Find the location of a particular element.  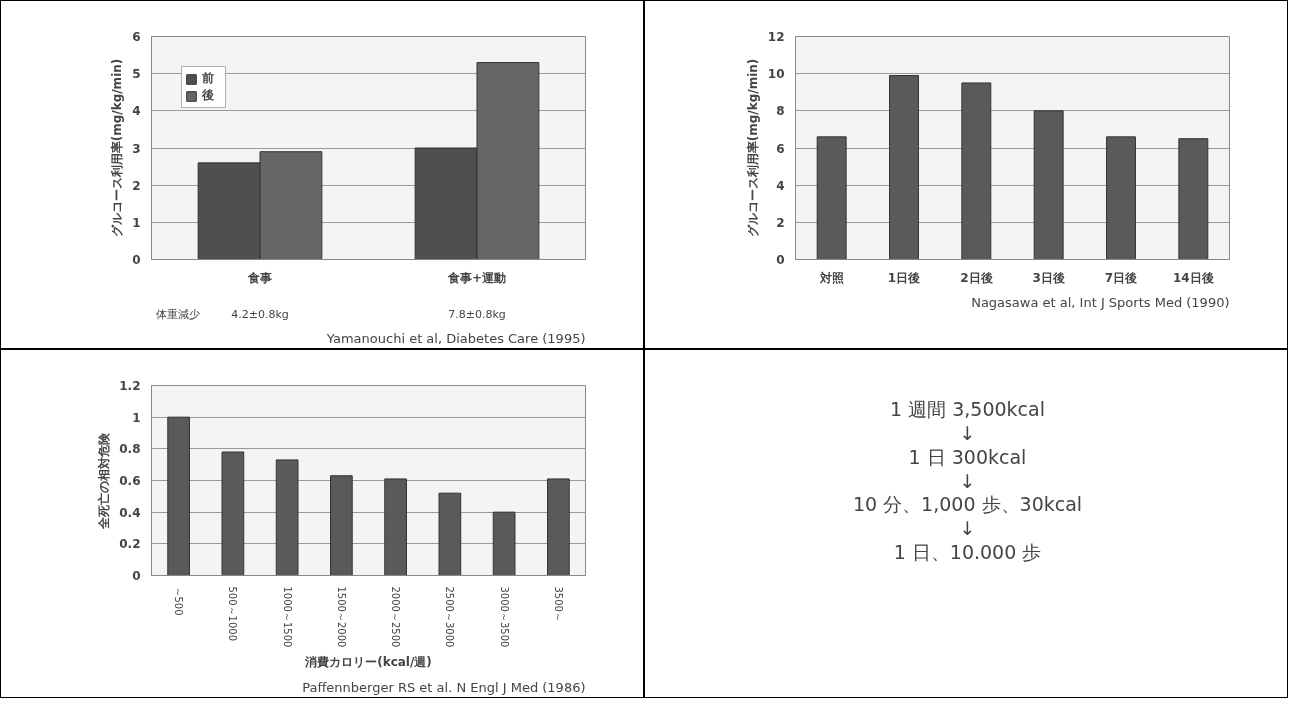

y-axis-title: 全死亡の相対危険 is located at coordinates (104, 480).